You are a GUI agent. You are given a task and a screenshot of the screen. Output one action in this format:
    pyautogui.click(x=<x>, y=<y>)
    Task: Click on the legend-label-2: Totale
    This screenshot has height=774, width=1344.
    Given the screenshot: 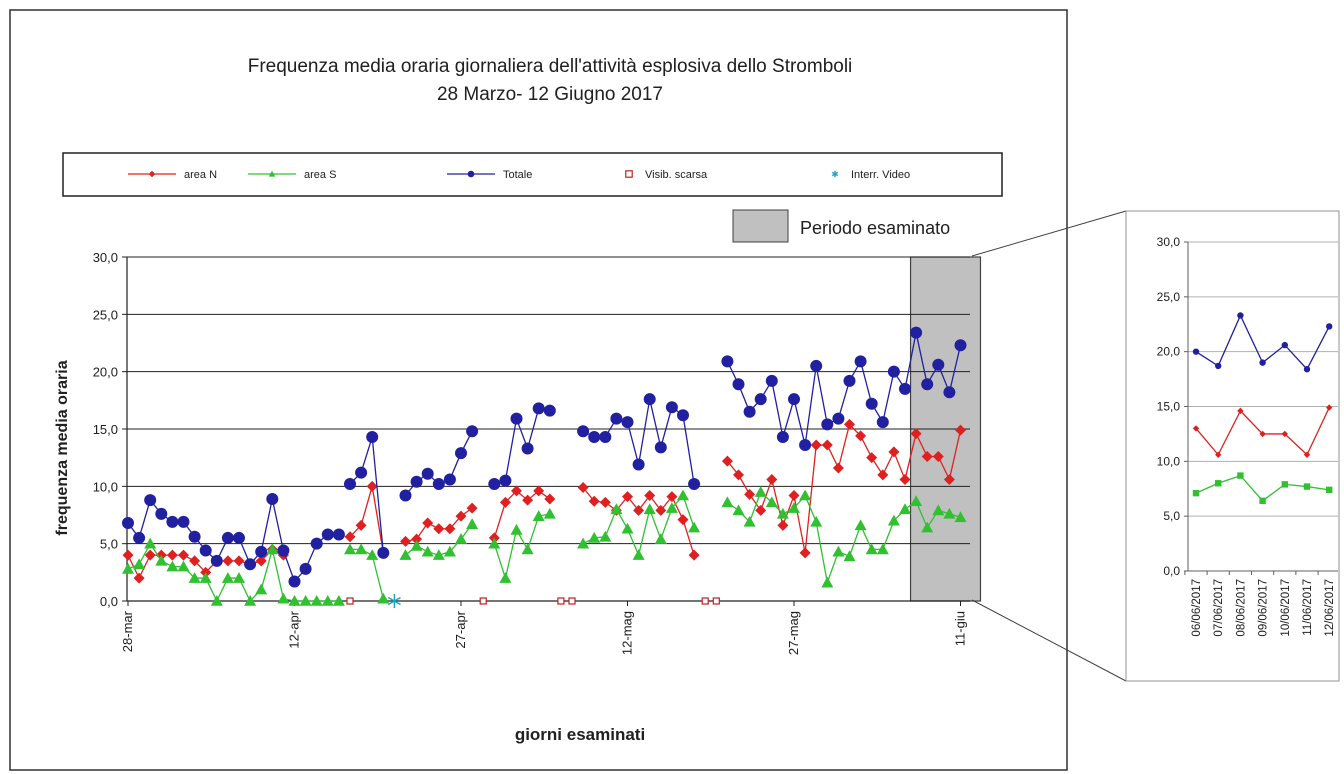 What is the action you would take?
    pyautogui.click(x=517, y=175)
    